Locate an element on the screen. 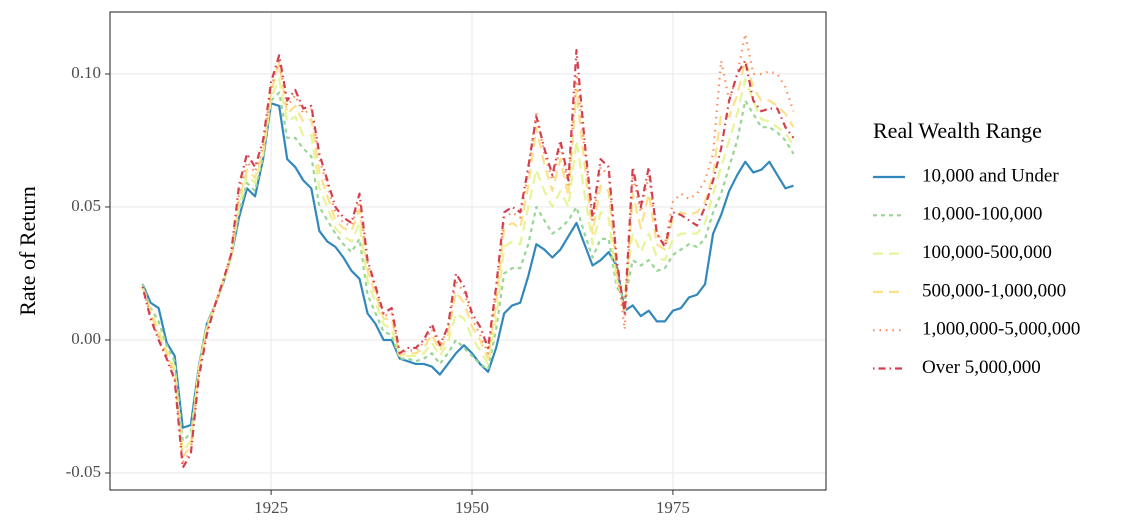  legend-title: Real Wealth Range is located at coordinates (957, 130).